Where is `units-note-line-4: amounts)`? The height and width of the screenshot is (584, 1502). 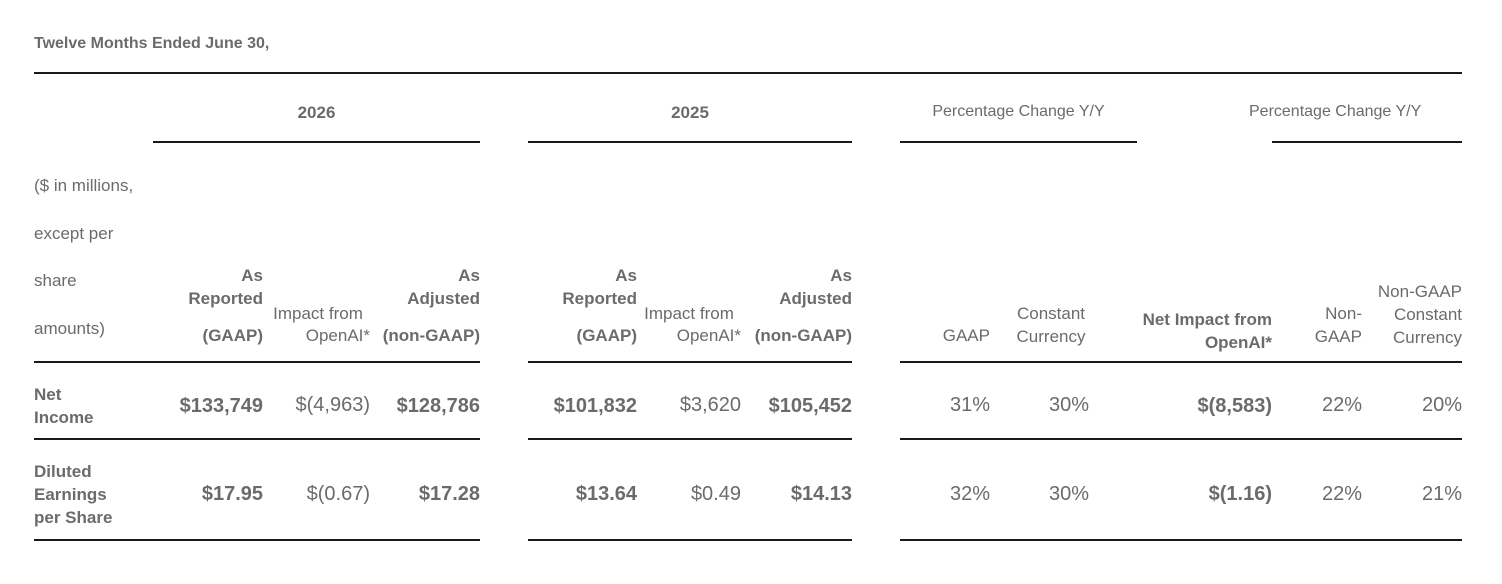 units-note-line-4: amounts) is located at coordinates (69, 328).